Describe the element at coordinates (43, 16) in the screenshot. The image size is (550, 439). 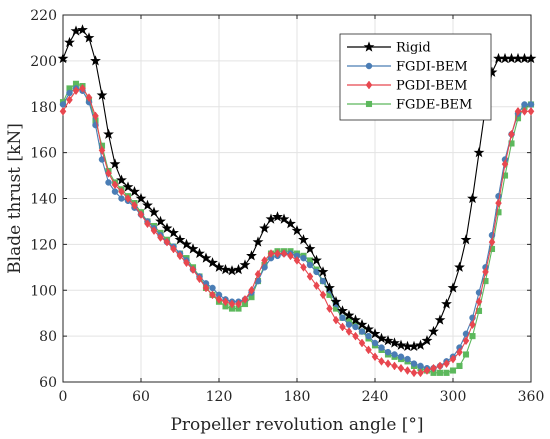
I see `y-tick-label: 220` at that location.